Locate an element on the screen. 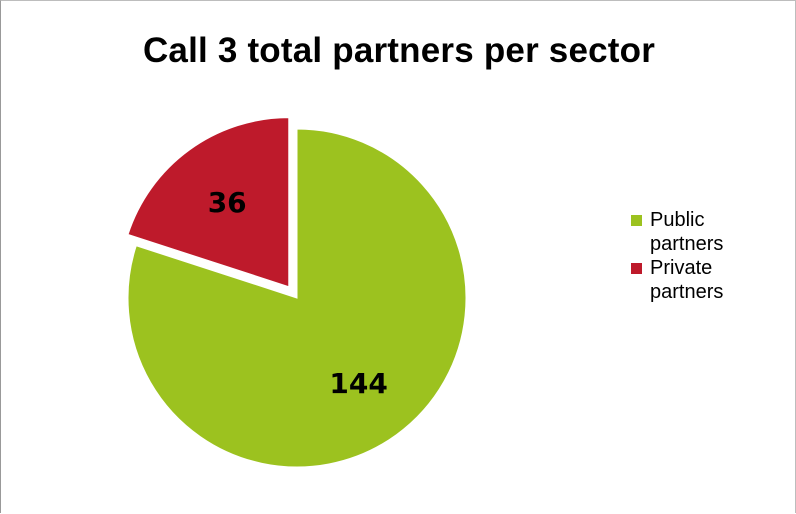 Image resolution: width=796 pixels, height=514 pixels. legend-label-private: Private partners is located at coordinates (687, 280).